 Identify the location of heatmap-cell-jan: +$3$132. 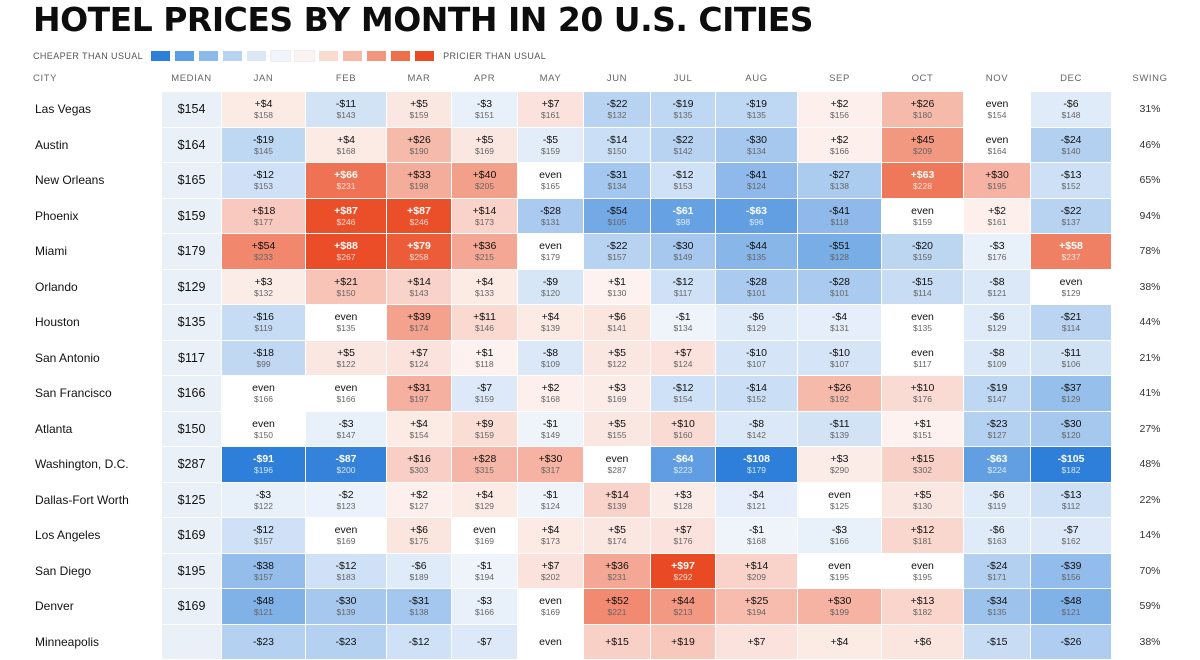
(263, 287).